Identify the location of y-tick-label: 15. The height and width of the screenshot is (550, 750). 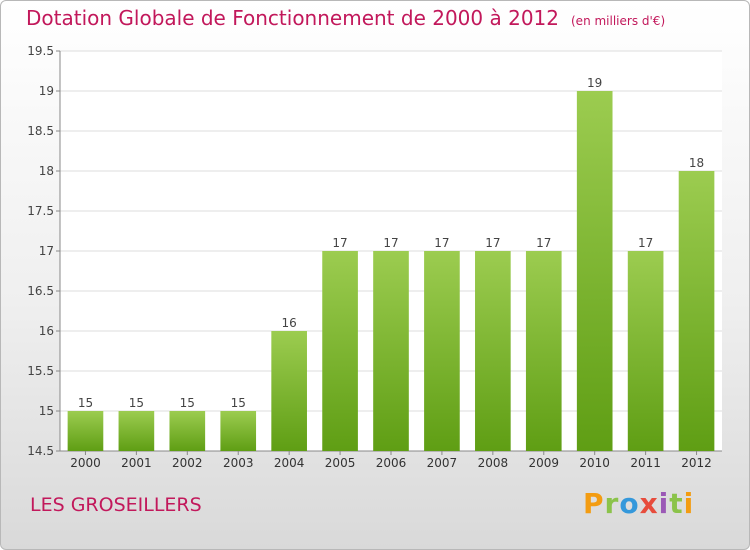
(46, 411).